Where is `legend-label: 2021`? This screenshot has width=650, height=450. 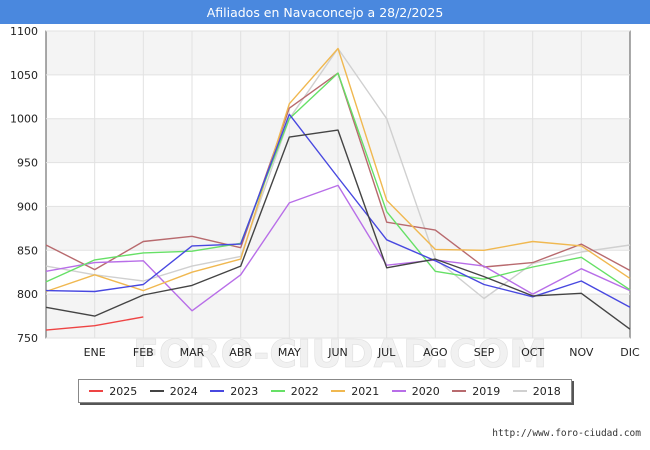 legend-label: 2021 is located at coordinates (365, 391).